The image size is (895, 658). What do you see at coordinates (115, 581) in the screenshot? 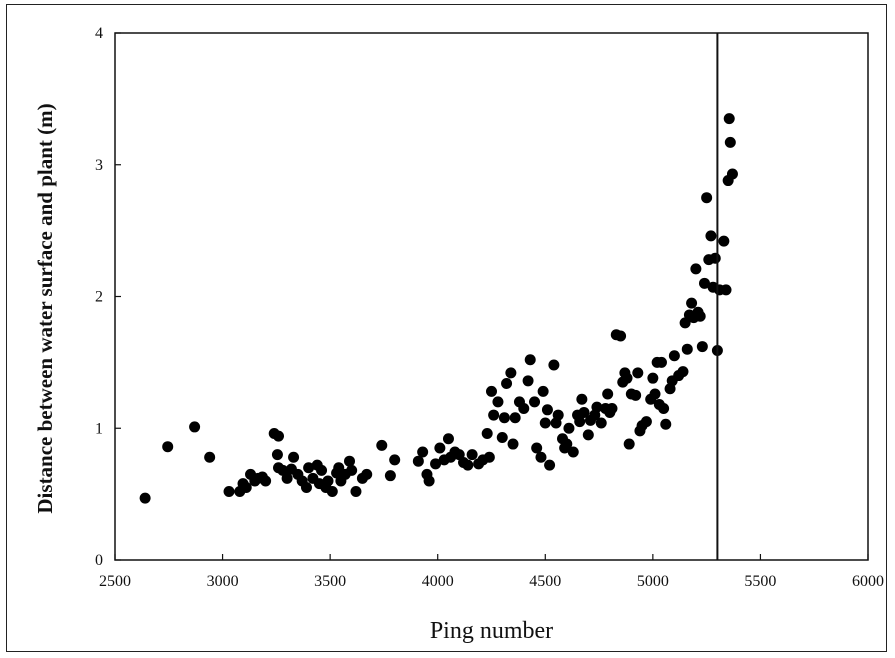
I see `x-tick-label: 2500` at bounding box center [115, 581].